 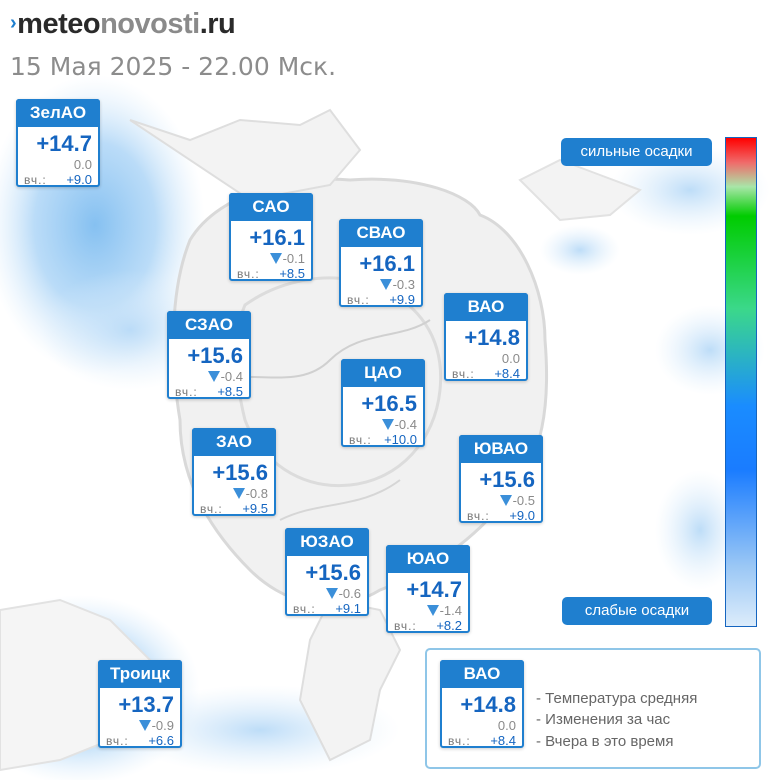 What do you see at coordinates (617, 698) in the screenshot?
I see `legend-line-temp: - Температура средняя` at bounding box center [617, 698].